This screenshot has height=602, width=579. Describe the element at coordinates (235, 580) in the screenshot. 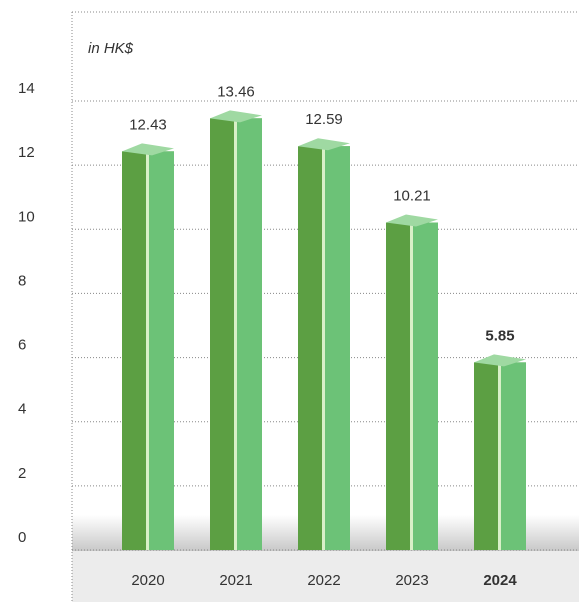

I see `x-tick-label: 2021` at that location.